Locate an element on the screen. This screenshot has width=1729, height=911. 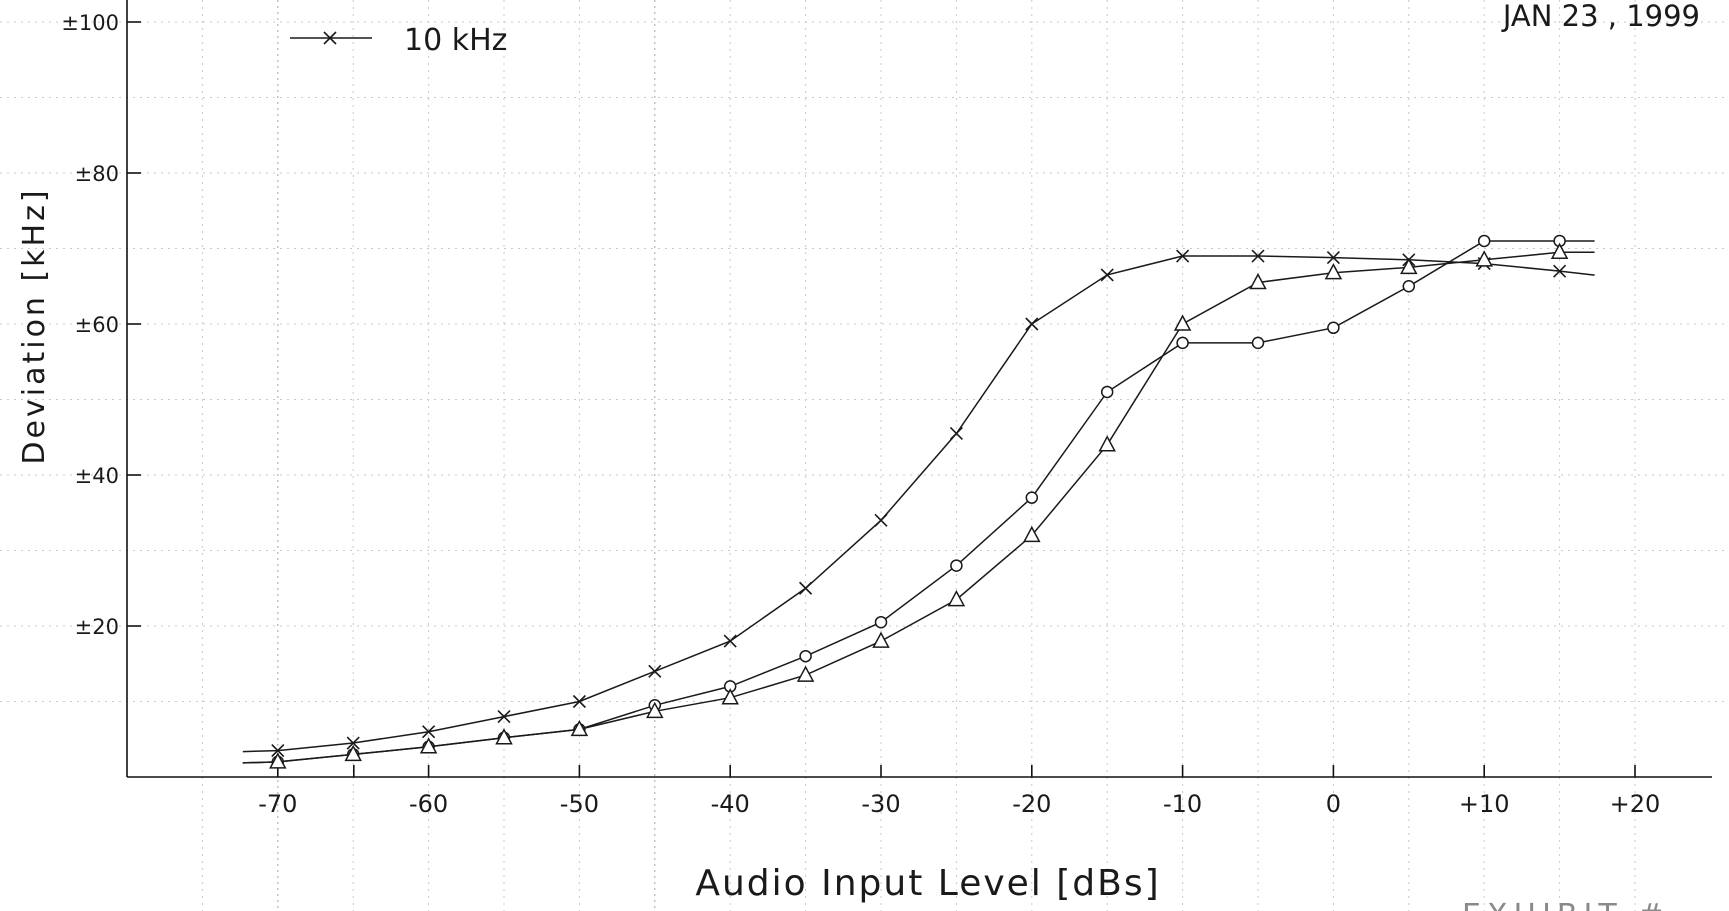
legend-label: 10 kHz is located at coordinates (455, 40).